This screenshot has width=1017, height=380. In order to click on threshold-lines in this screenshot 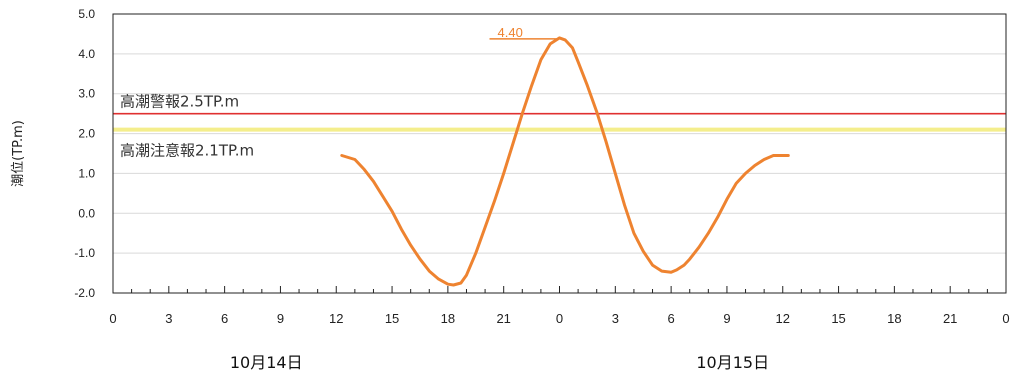, I will do `click(559, 122)`.